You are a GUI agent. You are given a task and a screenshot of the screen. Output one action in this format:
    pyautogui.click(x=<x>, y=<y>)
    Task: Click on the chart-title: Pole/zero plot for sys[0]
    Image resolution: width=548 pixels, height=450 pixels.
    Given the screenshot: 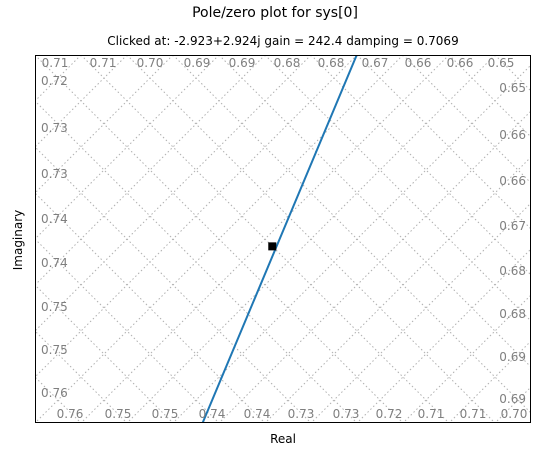 What is the action you would take?
    pyautogui.click(x=275, y=13)
    